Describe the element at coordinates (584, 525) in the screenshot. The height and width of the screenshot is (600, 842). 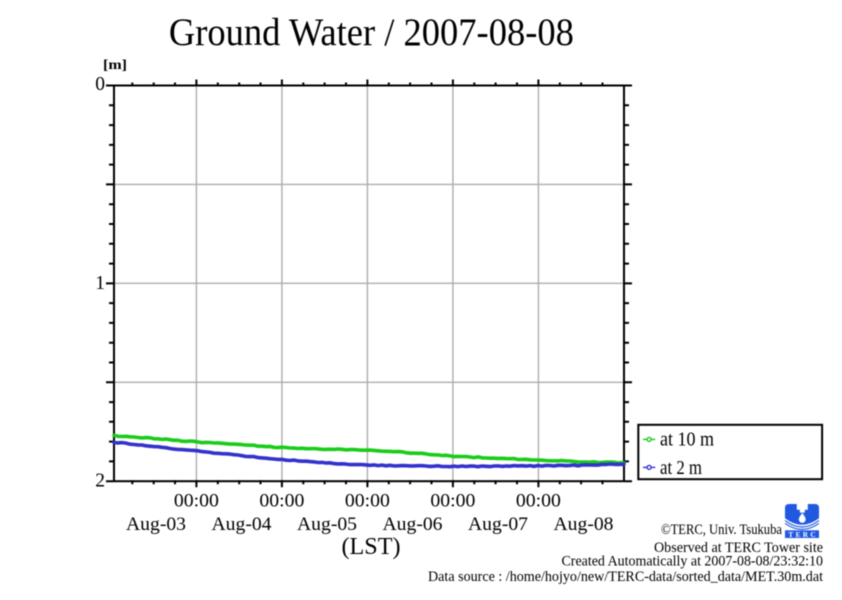
I see `svg-text: Aug-08` at that location.